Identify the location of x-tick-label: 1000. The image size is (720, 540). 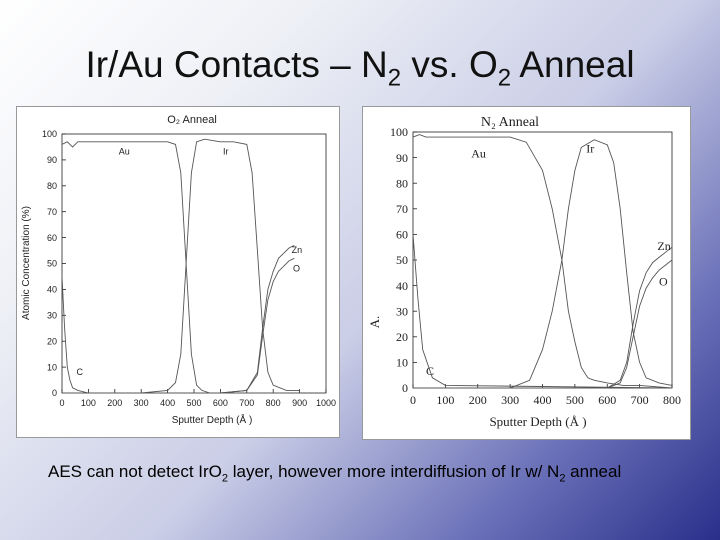
(326, 403).